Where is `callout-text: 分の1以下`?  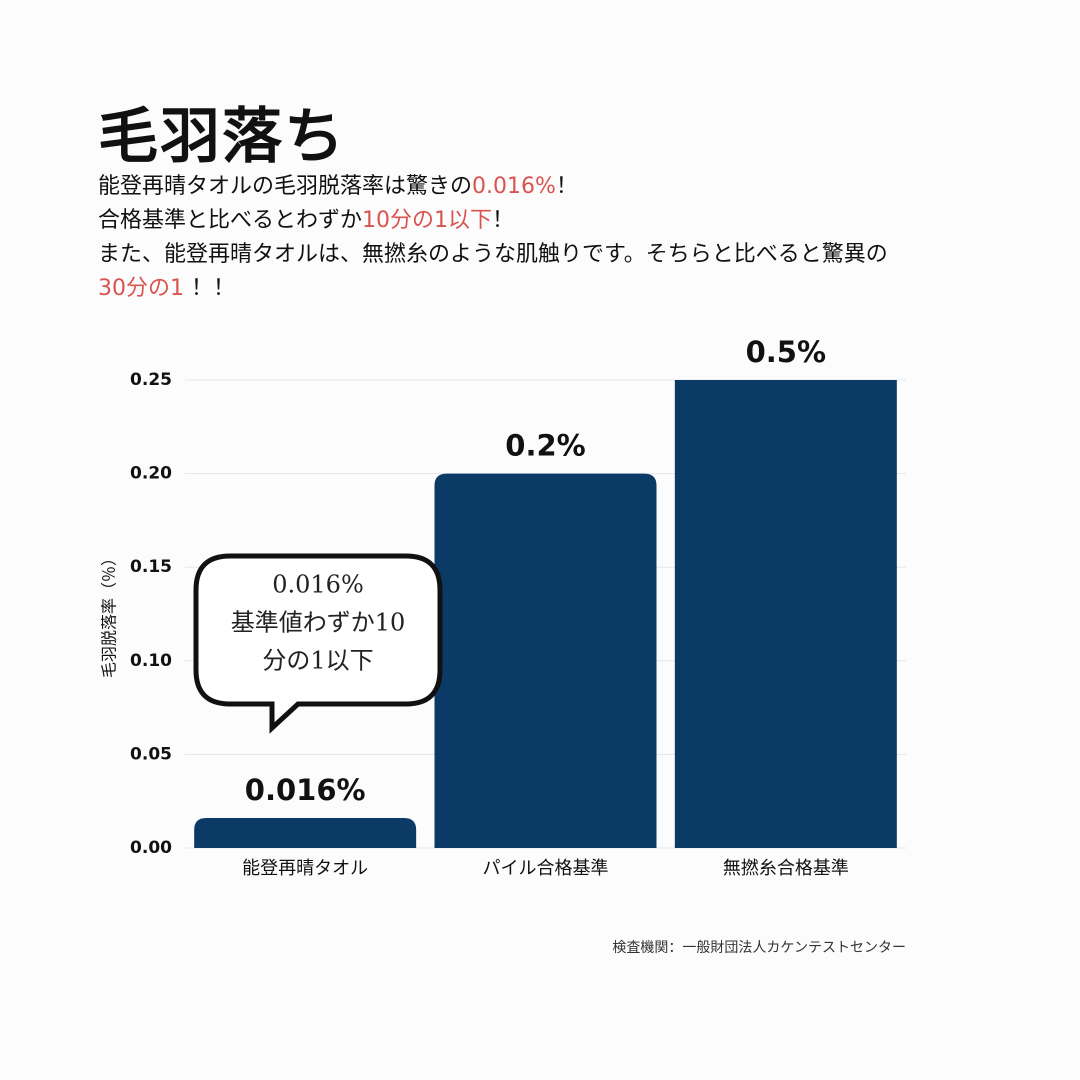 callout-text: 分の1以下 is located at coordinates (317, 661).